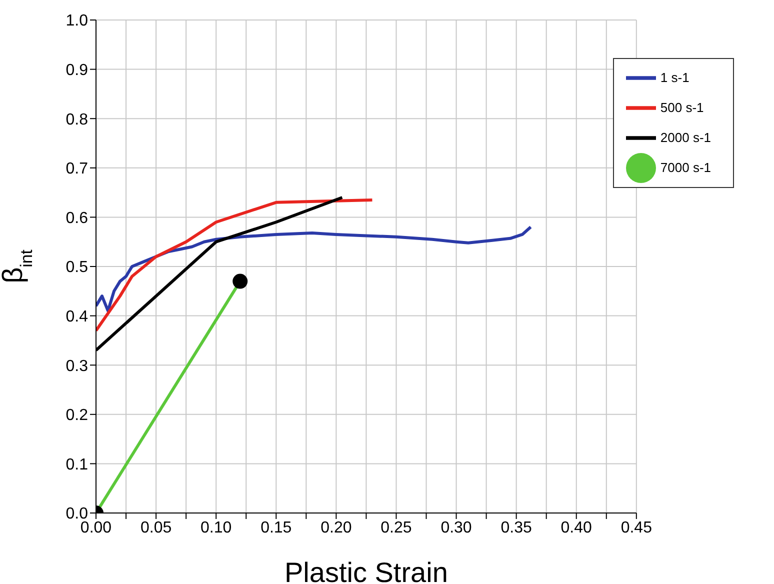 The height and width of the screenshot is (584, 774). What do you see at coordinates (516, 527) in the screenshot?
I see `x-tick-label: 0.35` at bounding box center [516, 527].